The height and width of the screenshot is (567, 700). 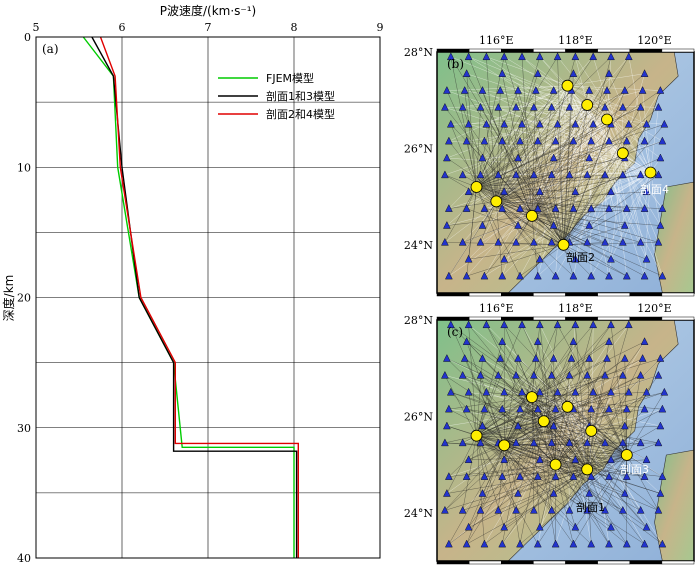 I want to click on panel-label: (c), so click(x=455, y=332).